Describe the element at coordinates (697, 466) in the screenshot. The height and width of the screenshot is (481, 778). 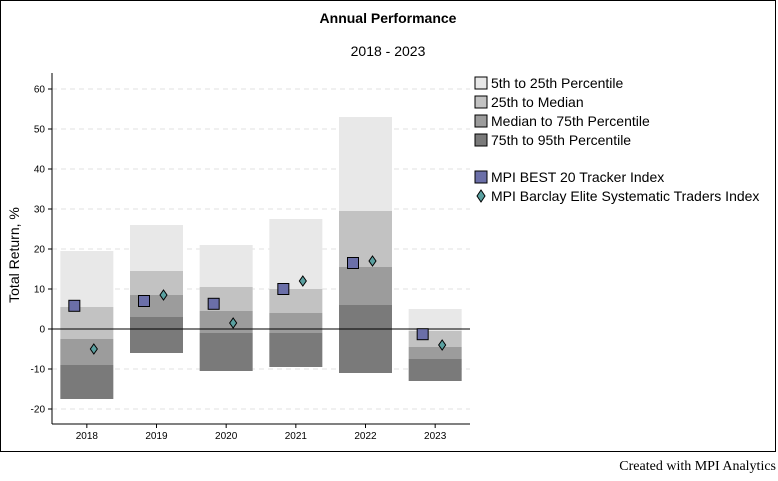
I see `footer-credit: Created with MPI Analytics` at that location.